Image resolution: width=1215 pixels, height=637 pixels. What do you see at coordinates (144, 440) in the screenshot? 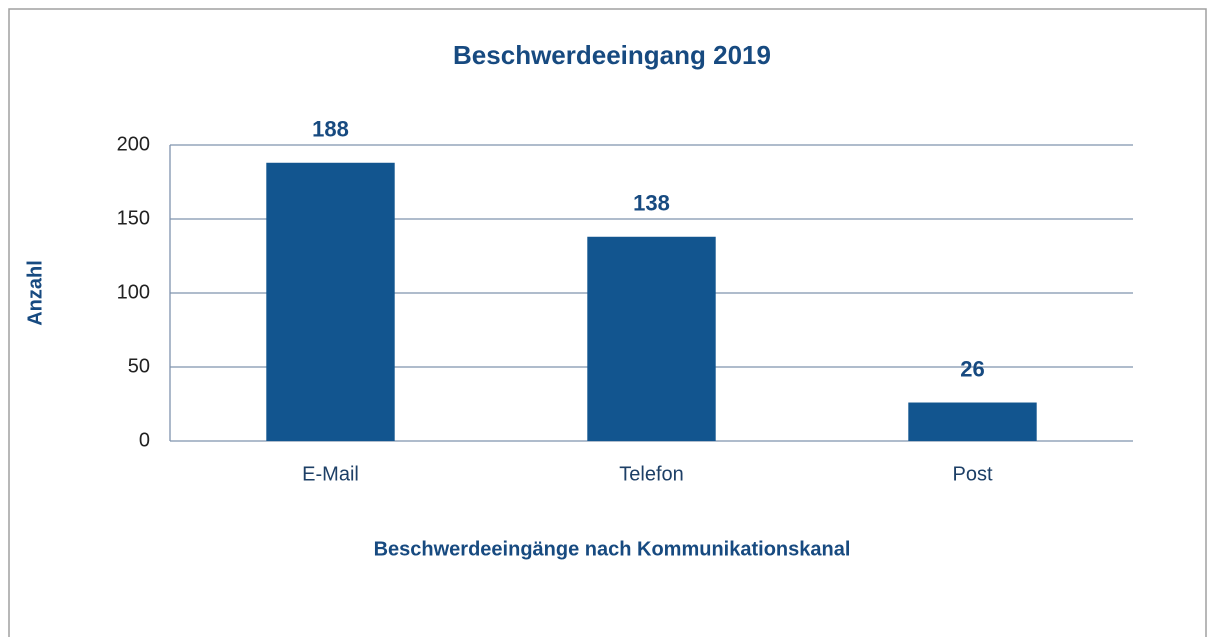
I see `y-tick-label: 0` at bounding box center [144, 440].